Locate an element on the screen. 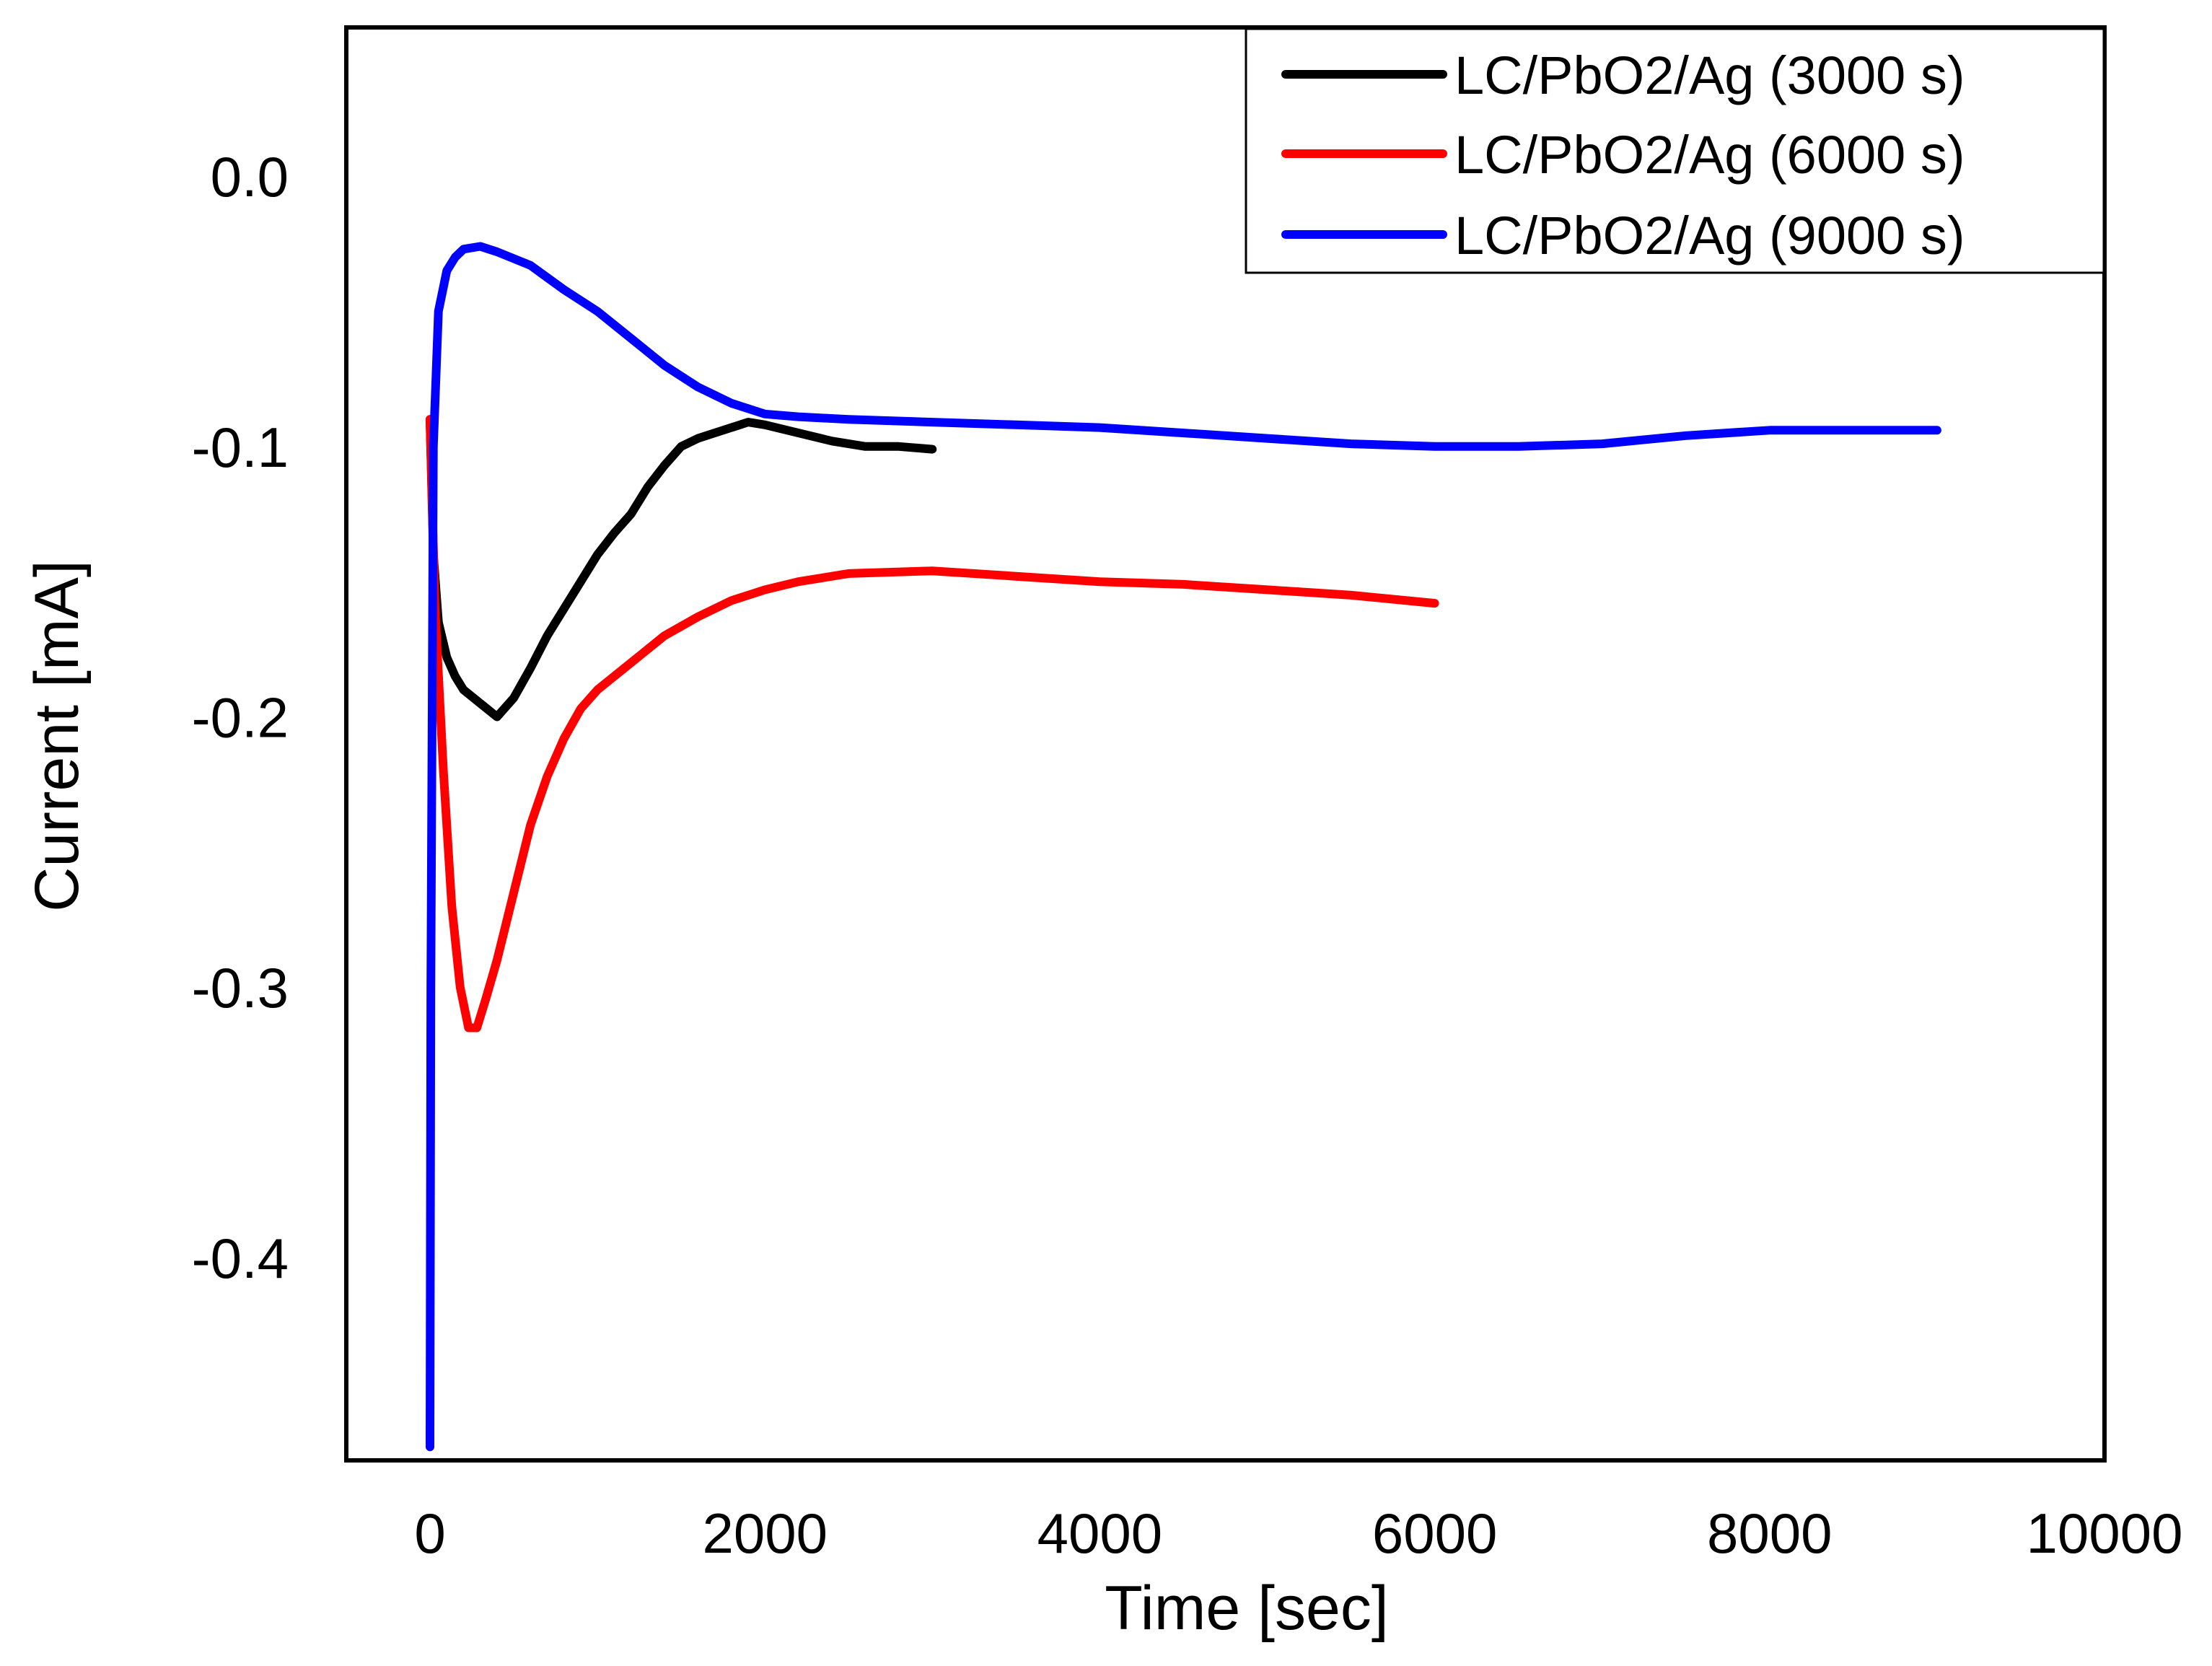 The height and width of the screenshot is (1666, 2212). x-tick-label: 2000 is located at coordinates (765, 1533).